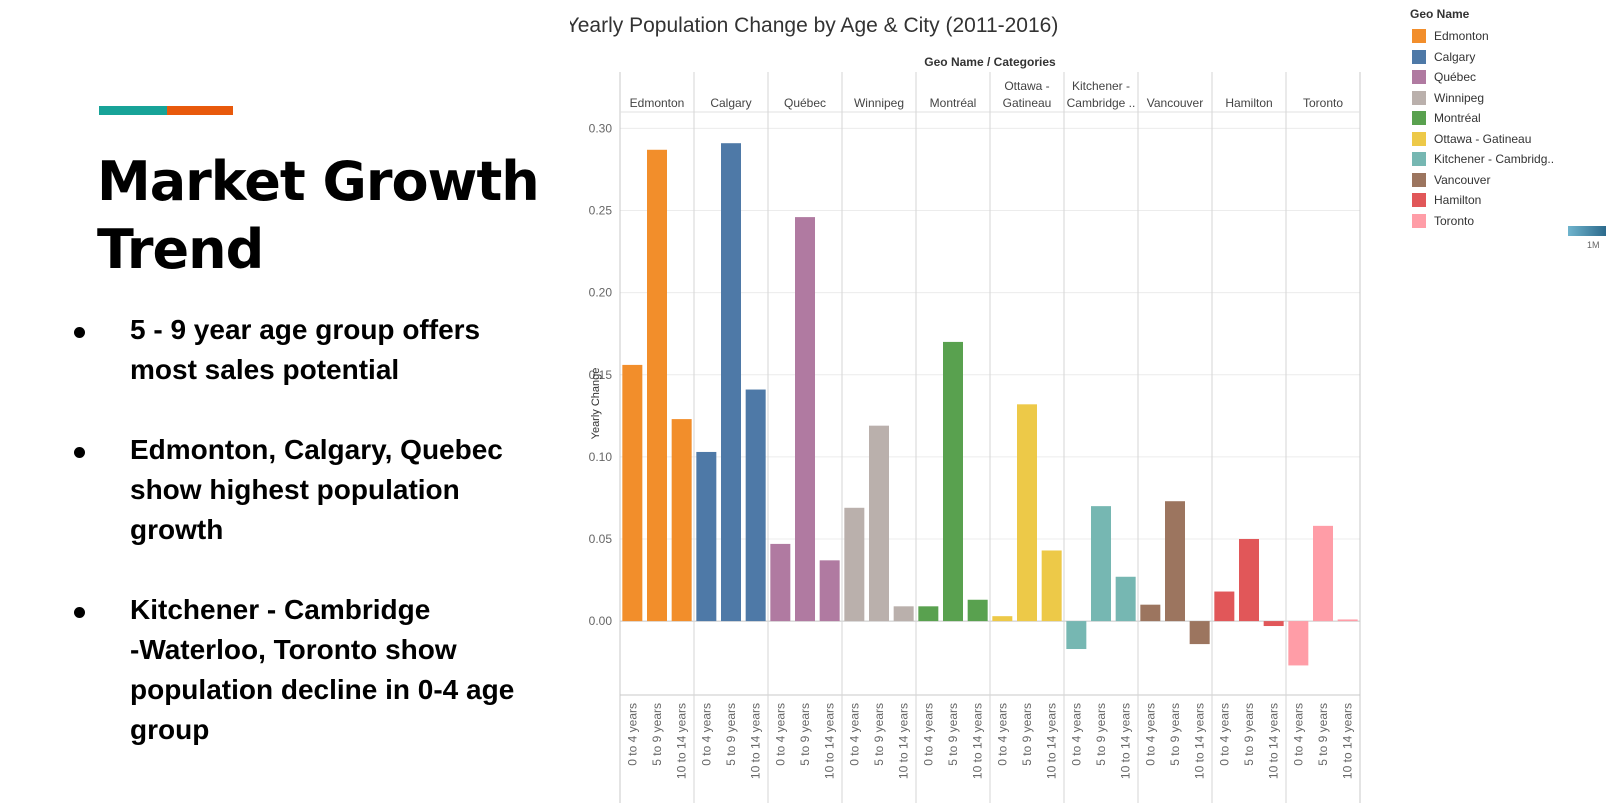  I want to click on legend-item: Toronto, so click(1483, 221).